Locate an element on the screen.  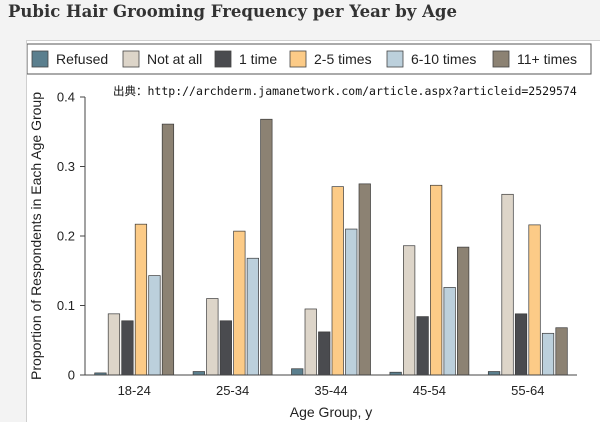
x-axis-title: Age Group, y is located at coordinates (331, 412).